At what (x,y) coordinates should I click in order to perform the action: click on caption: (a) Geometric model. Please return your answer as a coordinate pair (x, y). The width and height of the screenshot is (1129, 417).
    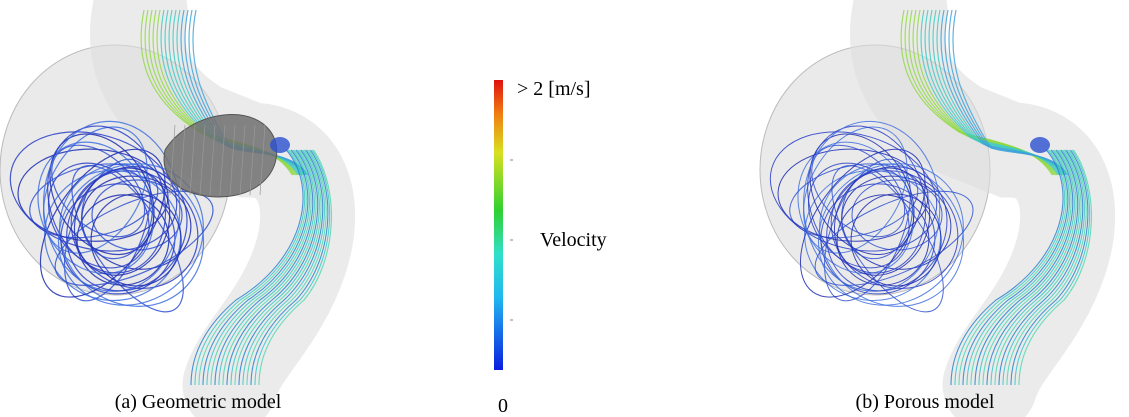
    Looking at the image, I should click on (198, 402).